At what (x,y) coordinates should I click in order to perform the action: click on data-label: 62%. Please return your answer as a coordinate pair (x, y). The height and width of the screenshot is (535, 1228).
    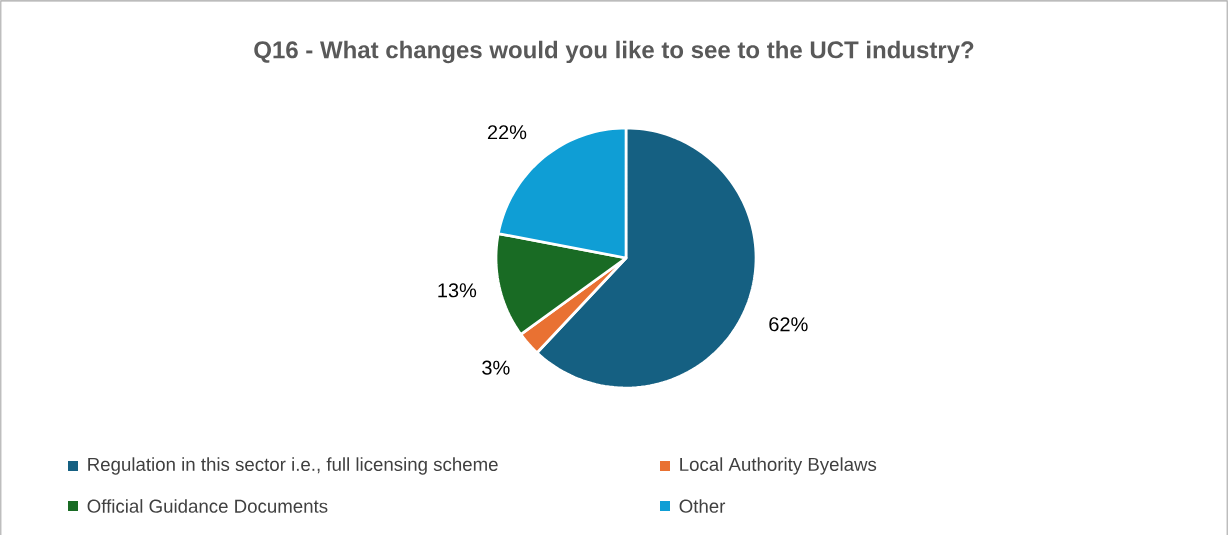
    Looking at the image, I should click on (788, 324).